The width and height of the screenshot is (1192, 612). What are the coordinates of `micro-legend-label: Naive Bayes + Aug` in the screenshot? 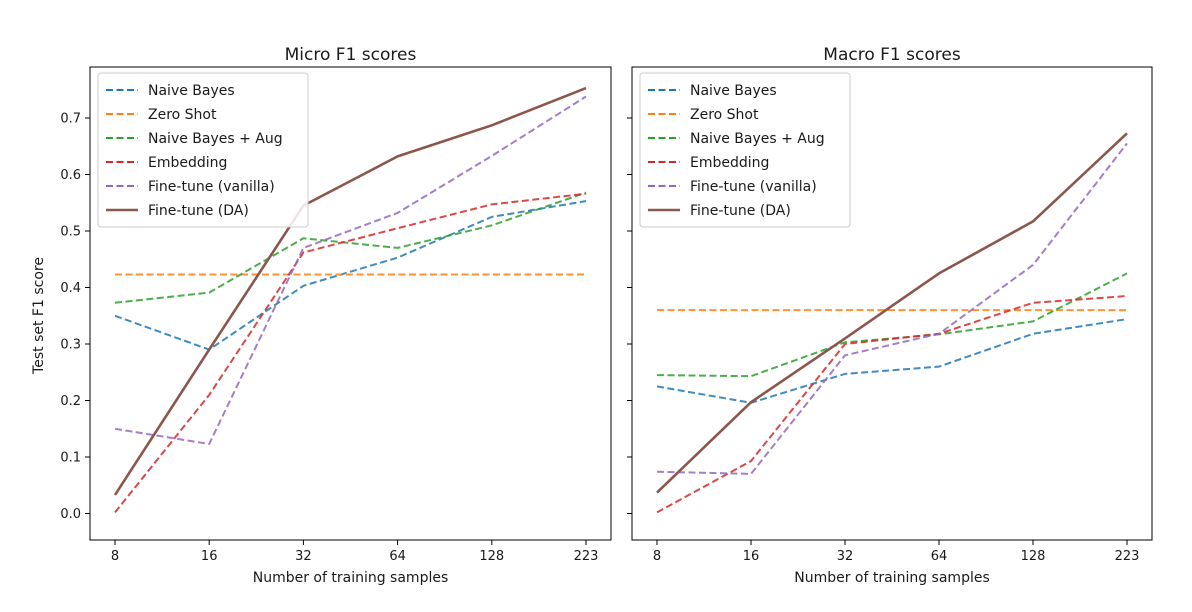 It's located at (215, 139).